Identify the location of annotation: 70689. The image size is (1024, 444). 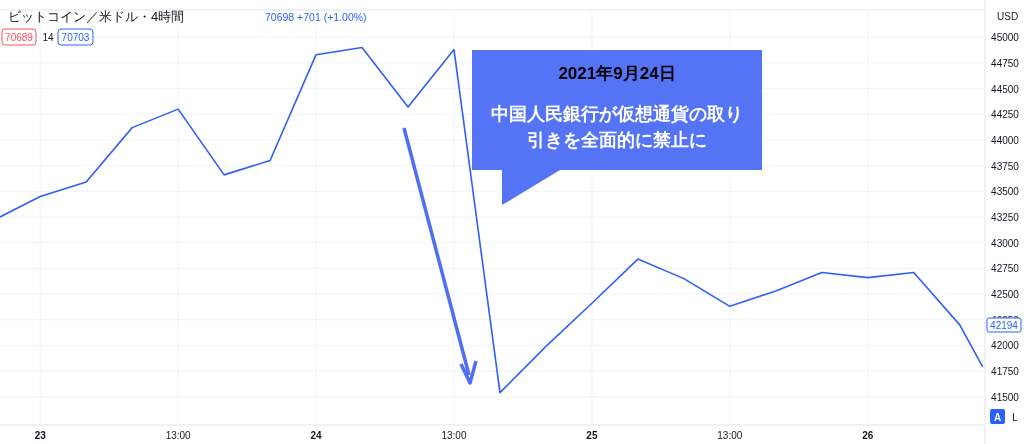
(19, 37).